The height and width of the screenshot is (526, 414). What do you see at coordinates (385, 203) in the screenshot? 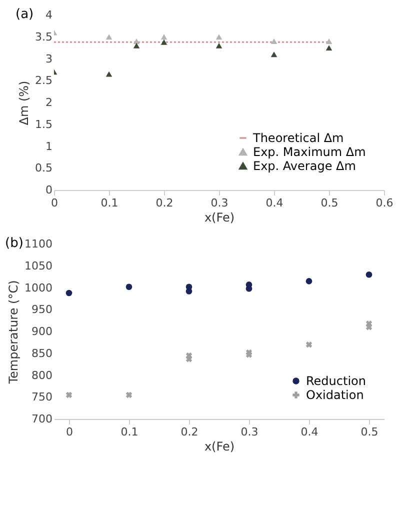
I see `x-tick-label: 0.6` at bounding box center [385, 203].